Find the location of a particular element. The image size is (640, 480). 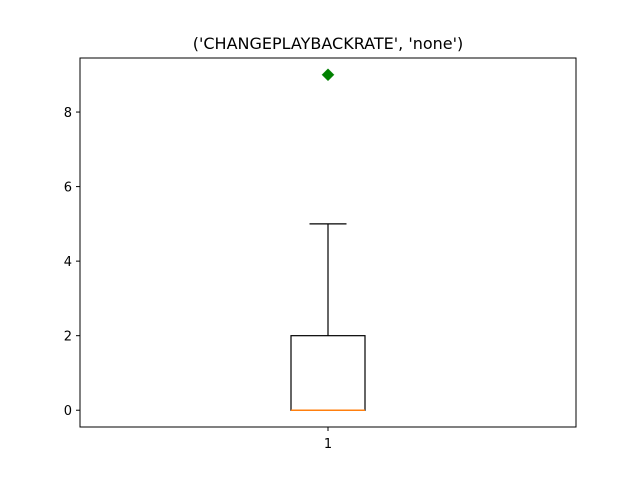

y-tick-label: 6 is located at coordinates (68, 188).